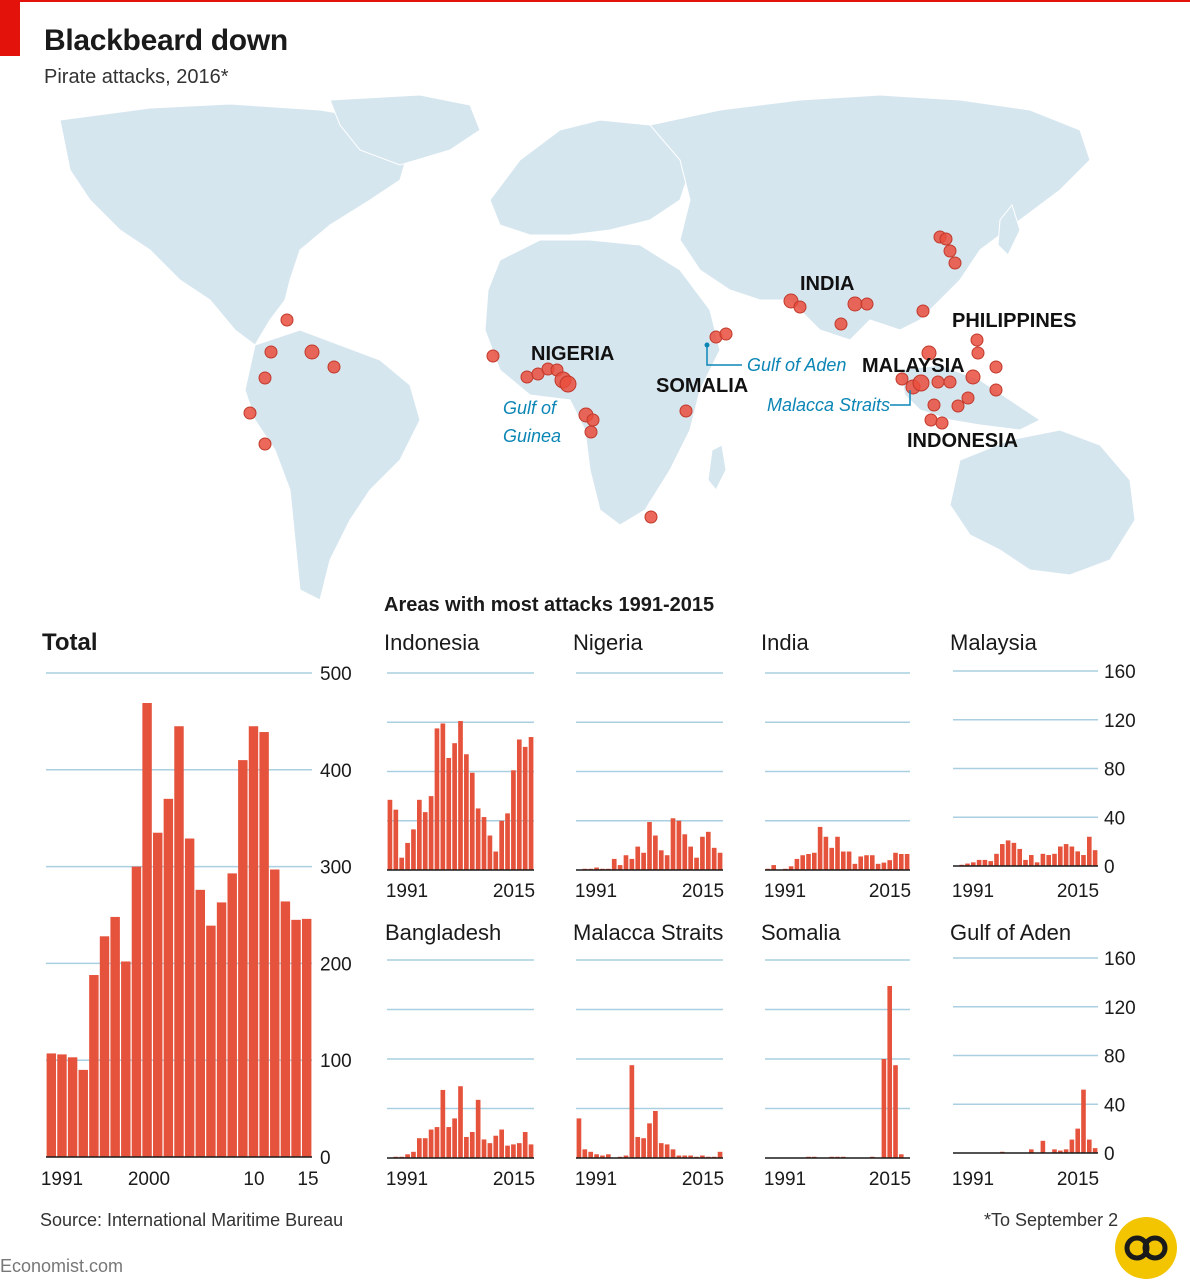 The image size is (1190, 1288). Describe the element at coordinates (1120, 959) in the screenshot. I see `y-tick-label: 160` at that location.